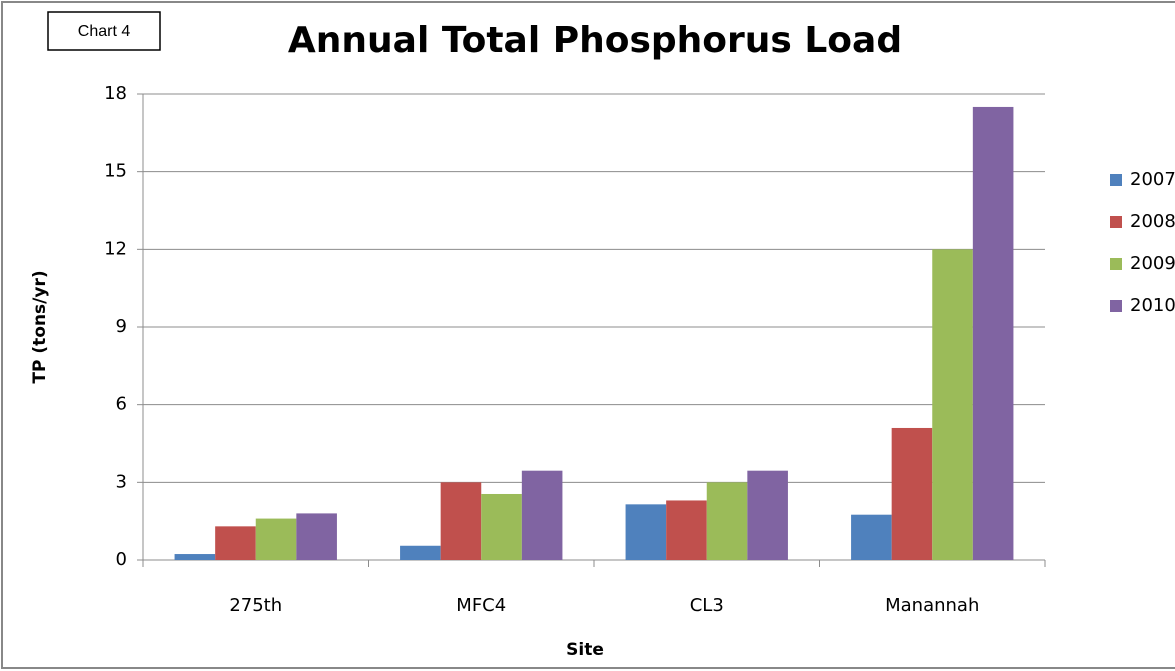 This screenshot has width=1175, height=671. Describe the element at coordinates (1152, 221) in the screenshot. I see `legend-label: 2008` at that location.